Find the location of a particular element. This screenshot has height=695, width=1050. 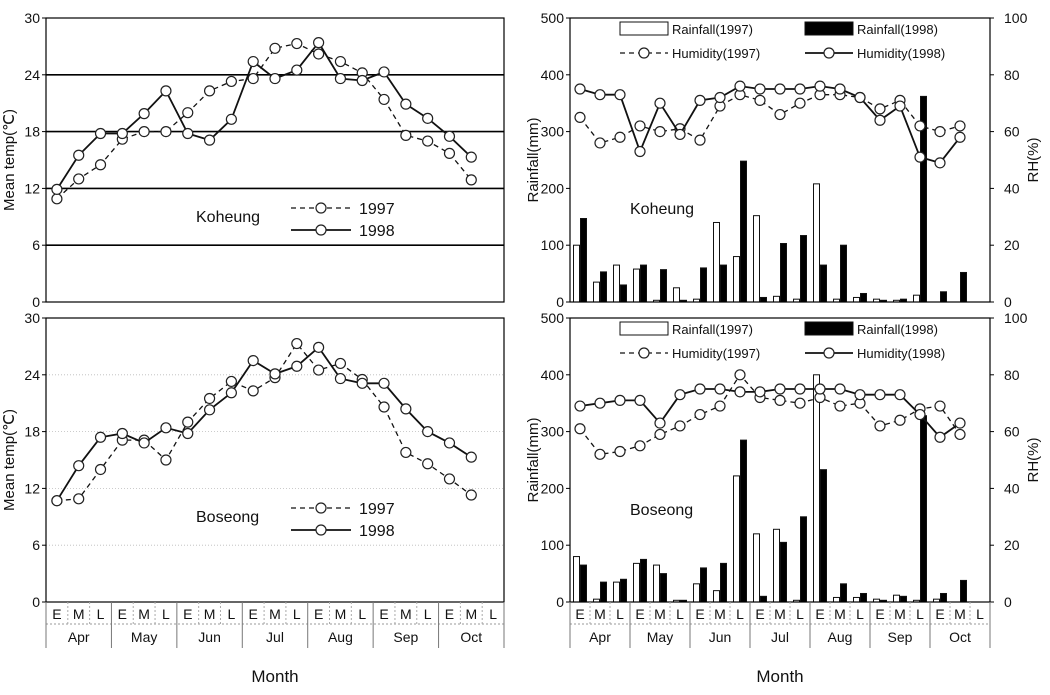

y-tick-label: 30 is located at coordinates (32, 318).